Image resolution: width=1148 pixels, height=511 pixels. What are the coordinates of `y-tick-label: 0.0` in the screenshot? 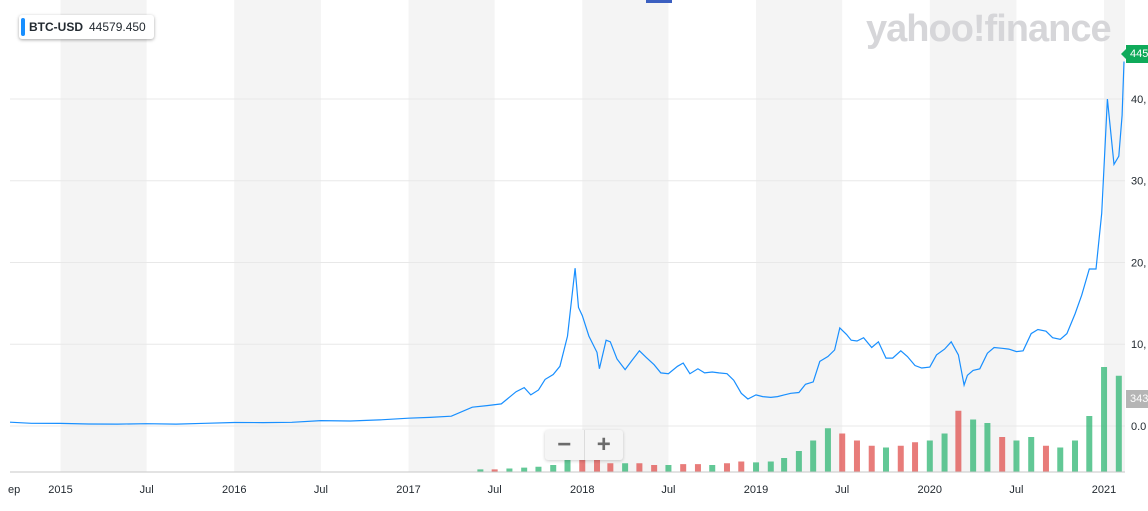 It's located at (1138, 427).